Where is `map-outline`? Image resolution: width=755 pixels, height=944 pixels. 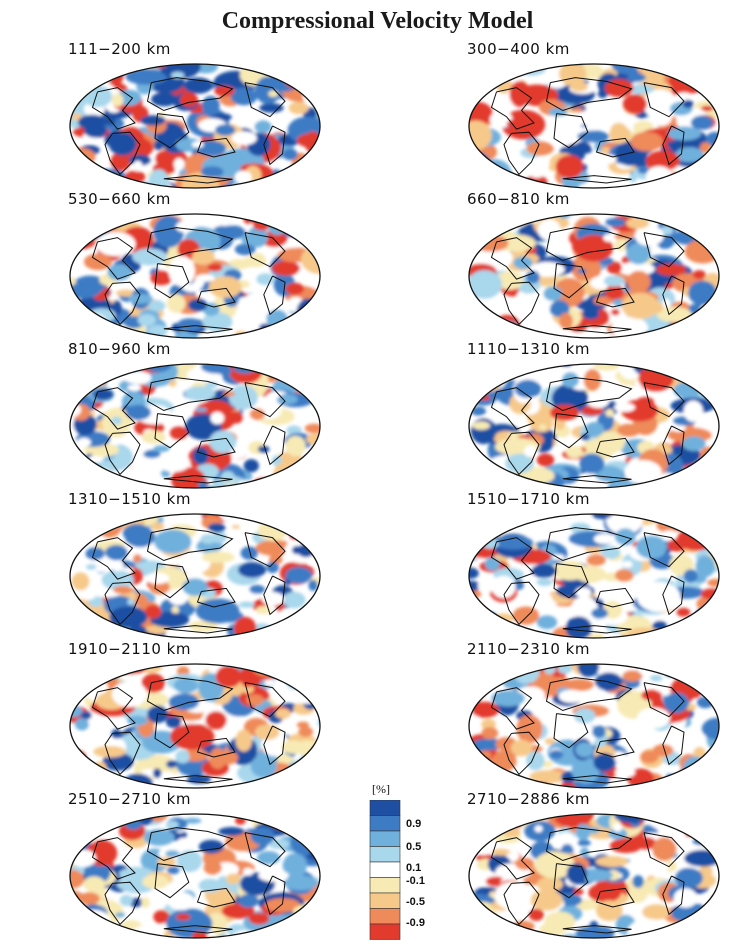
map-outline is located at coordinates (195, 126).